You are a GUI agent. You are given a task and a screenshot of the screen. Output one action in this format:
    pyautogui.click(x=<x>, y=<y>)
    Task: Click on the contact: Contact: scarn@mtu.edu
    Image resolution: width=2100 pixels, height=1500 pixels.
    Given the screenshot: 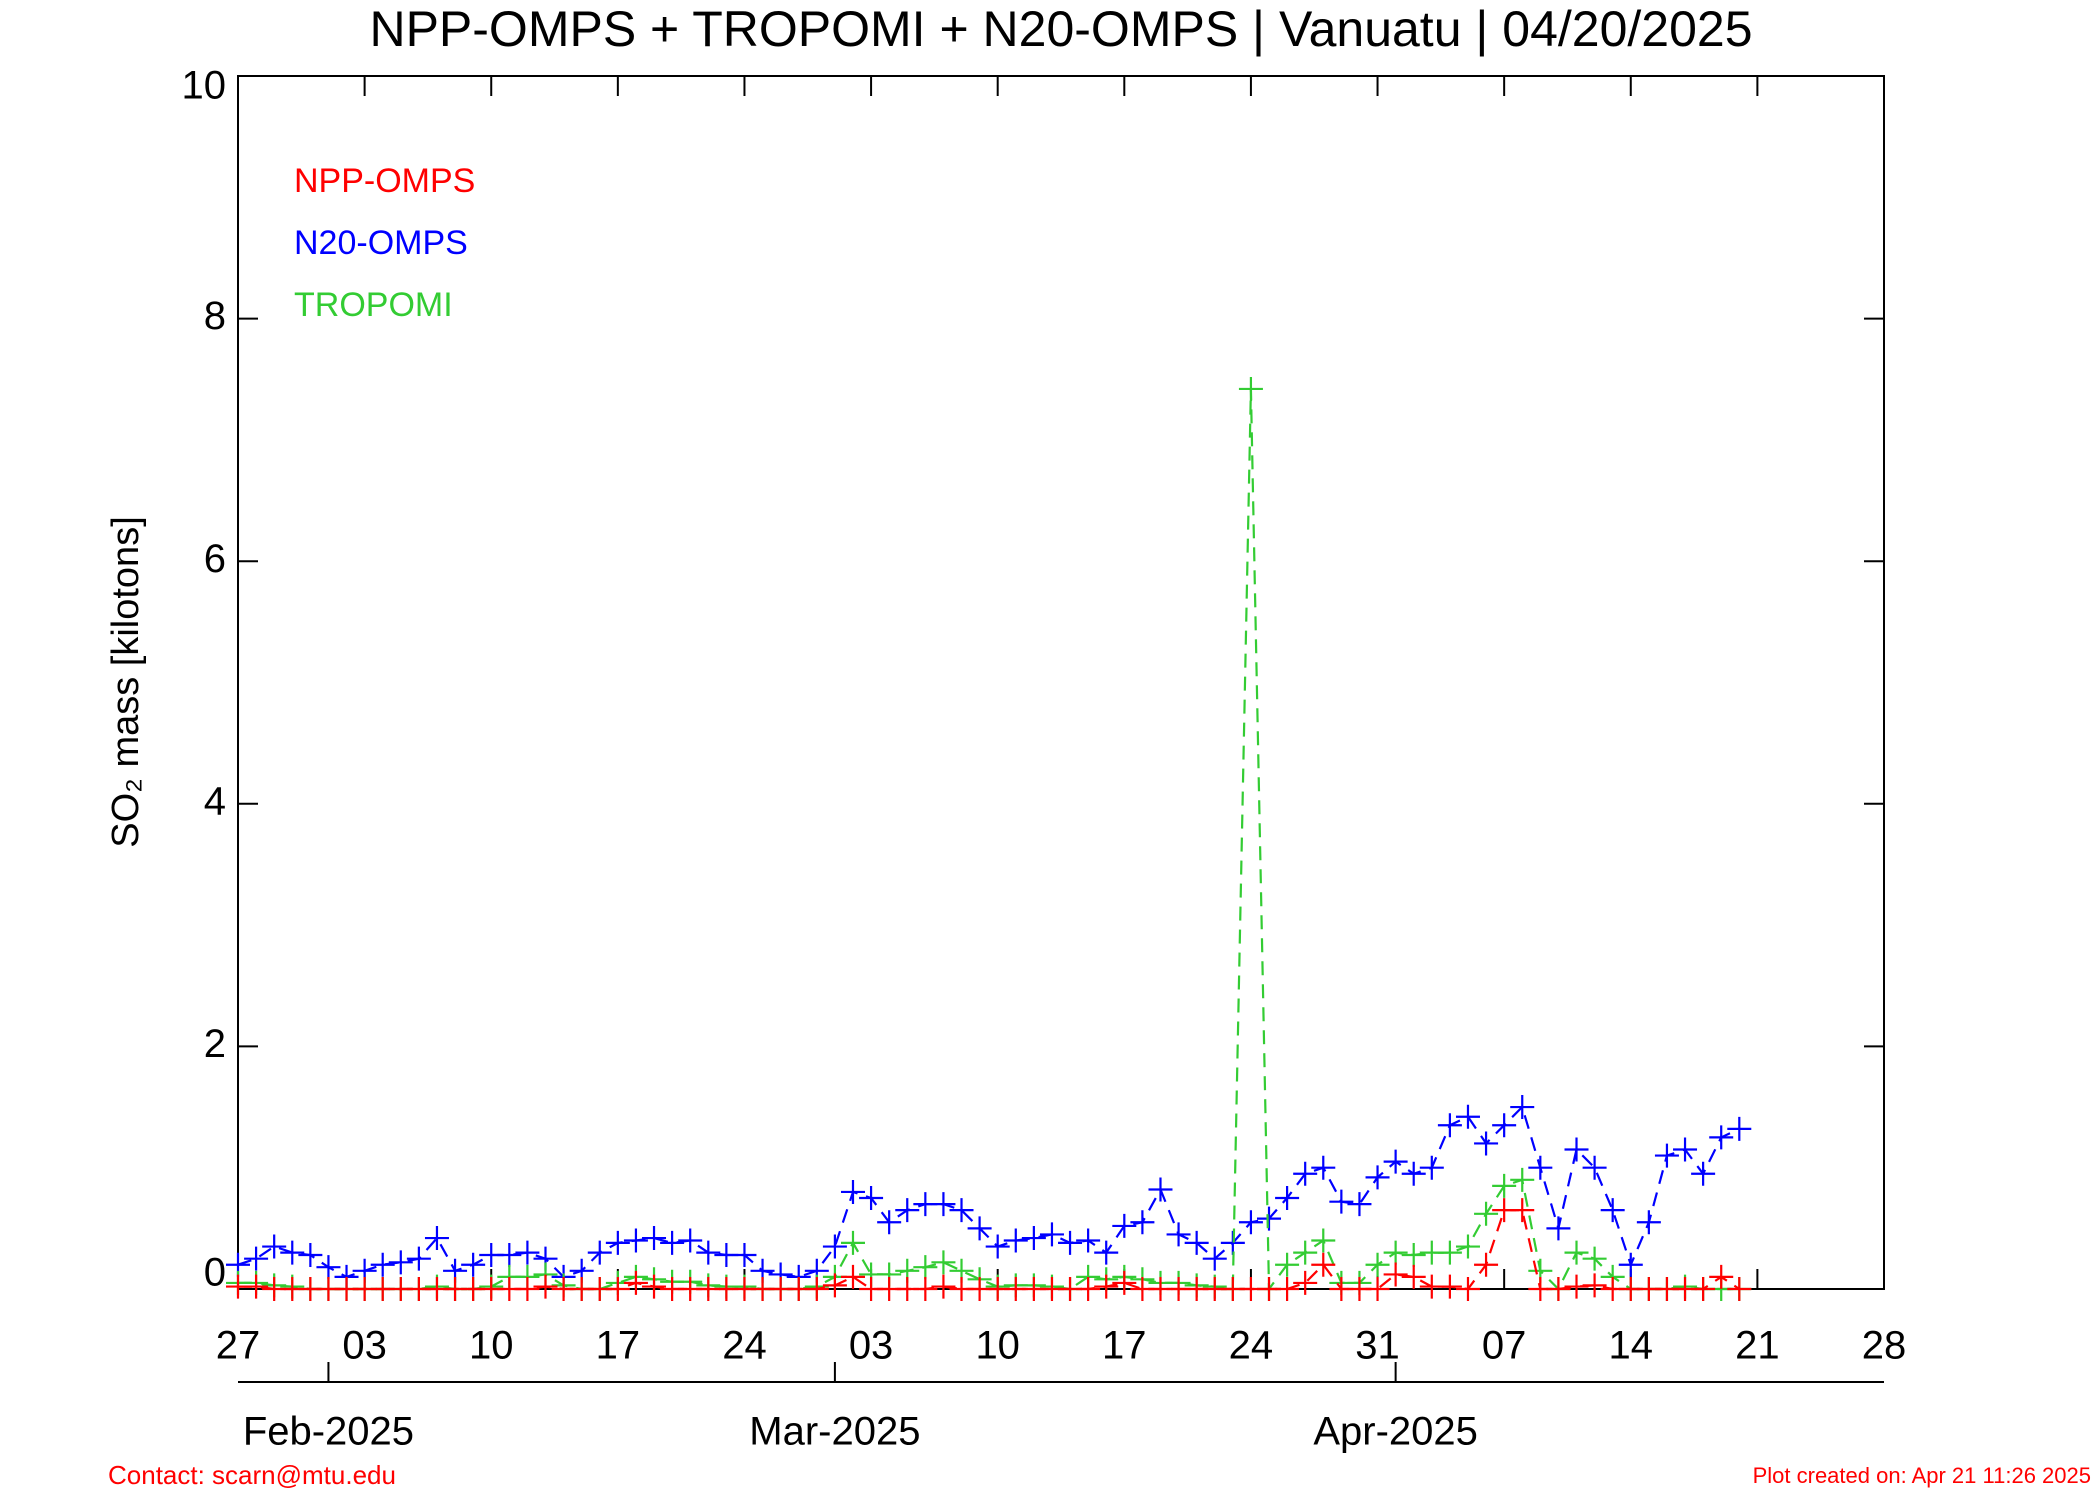 What is the action you would take?
    pyautogui.click(x=252, y=1475)
    